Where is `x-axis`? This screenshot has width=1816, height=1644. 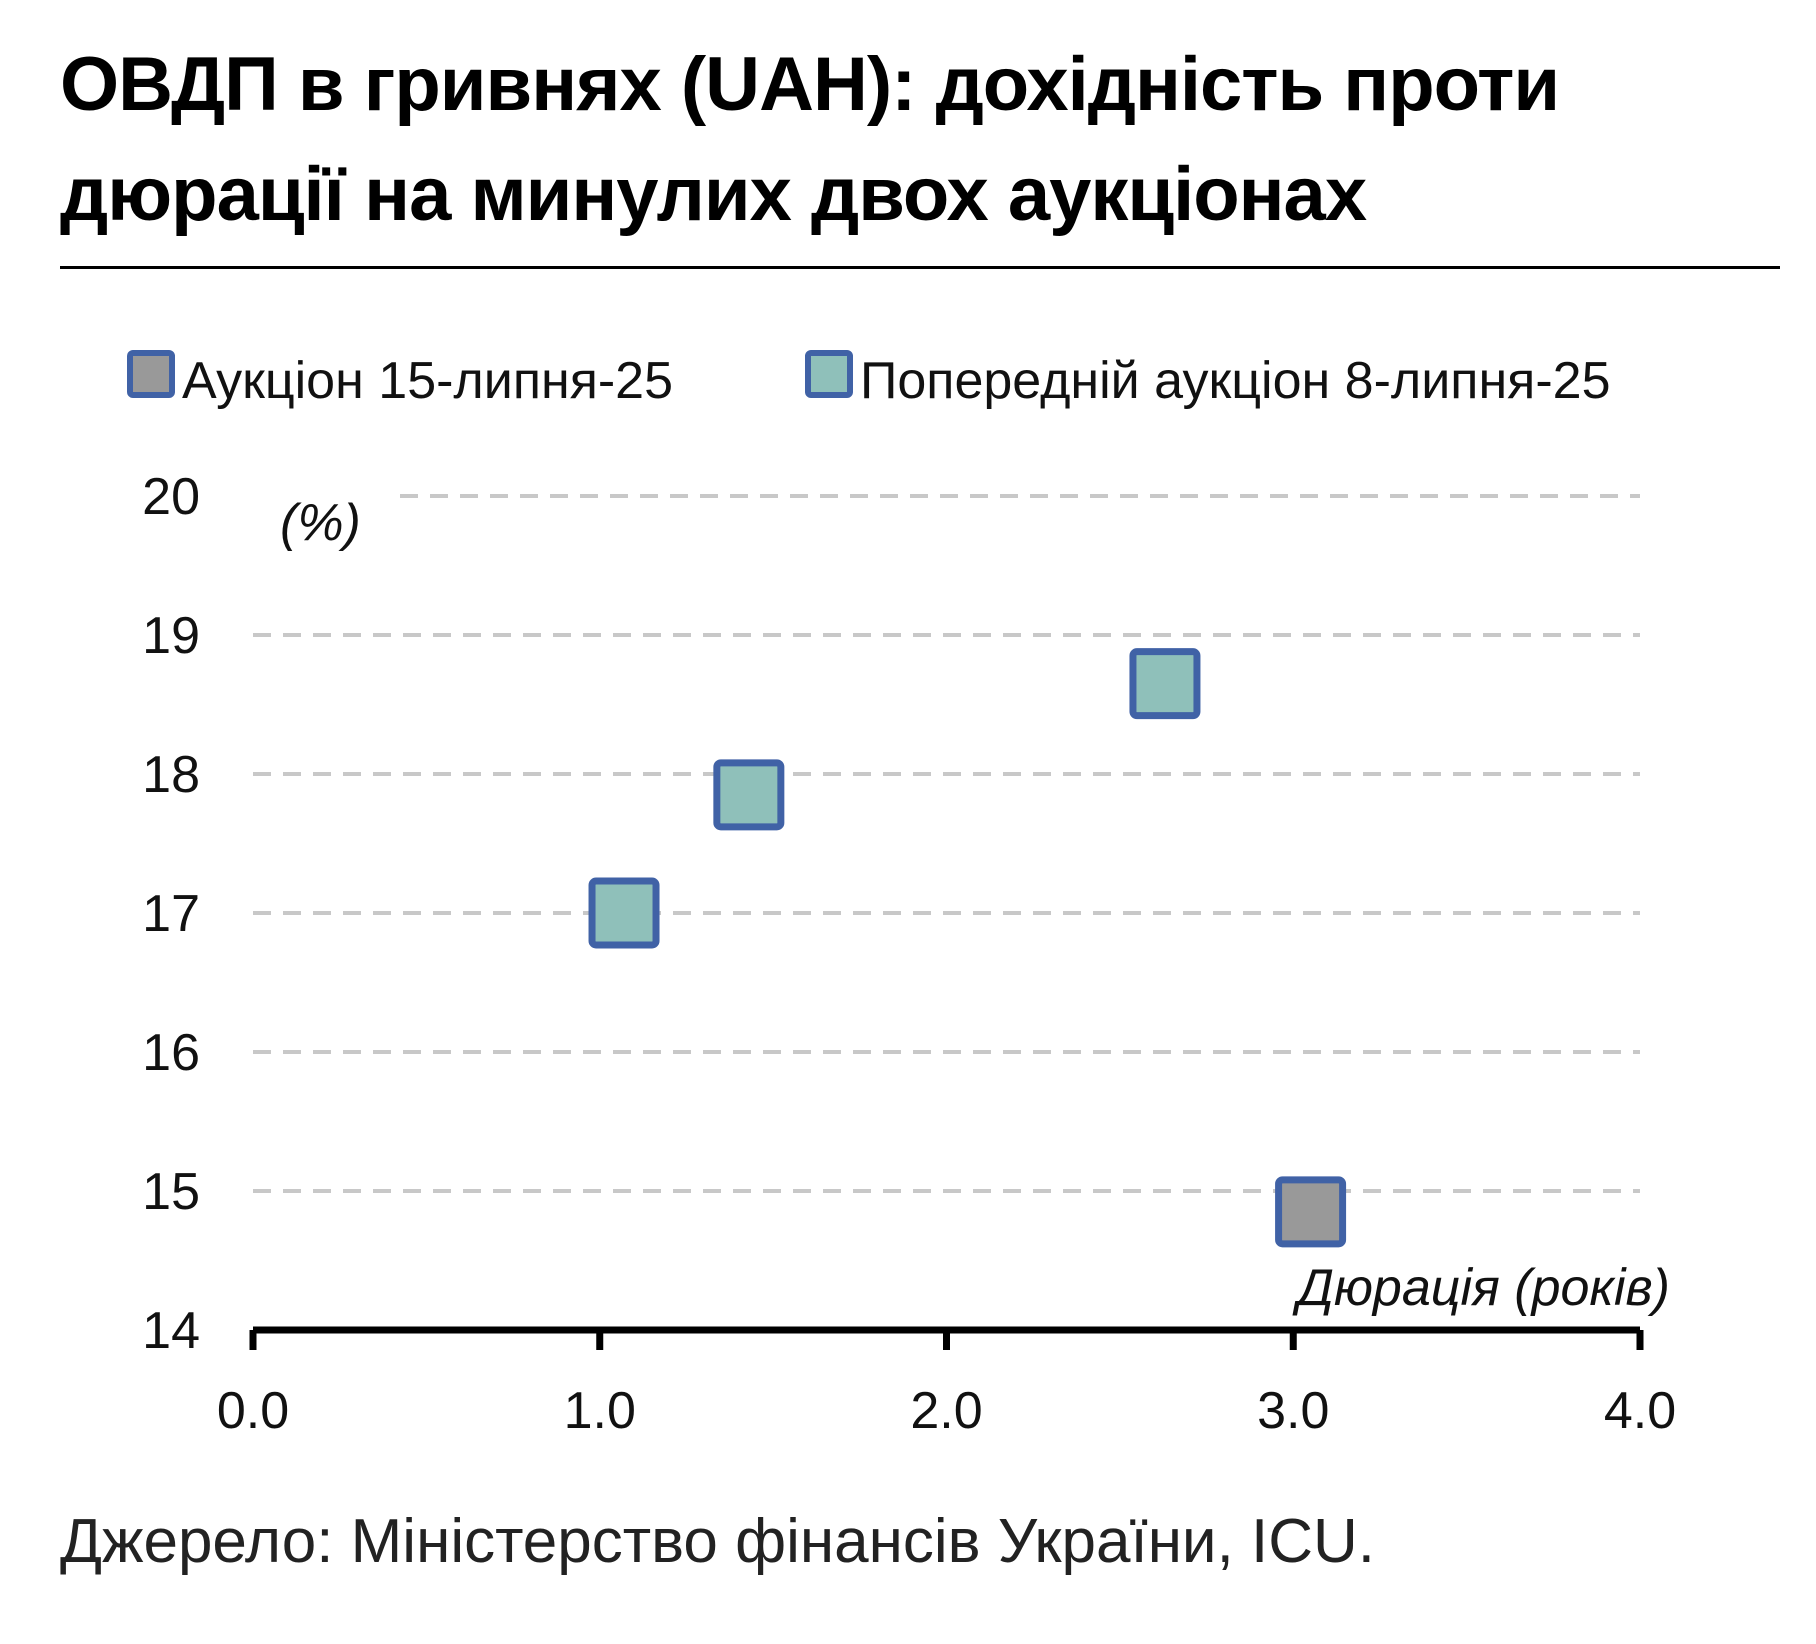
x-axis is located at coordinates (946, 1338).